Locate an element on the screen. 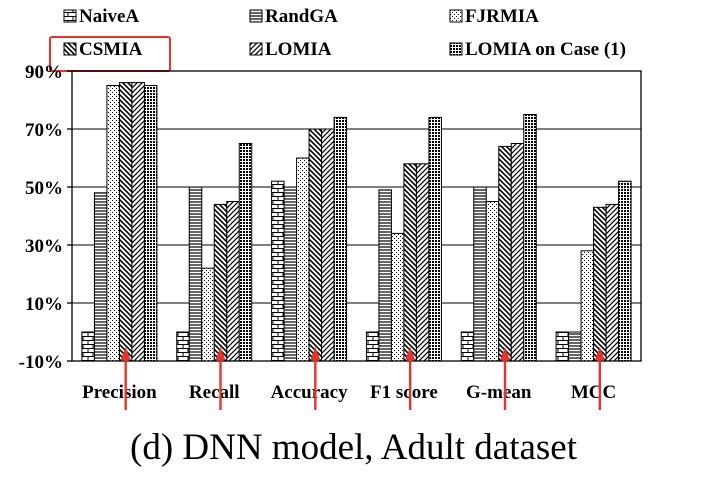 This screenshot has height=493, width=707. x-tick-label-g-mean: G-mean is located at coordinates (499, 392).